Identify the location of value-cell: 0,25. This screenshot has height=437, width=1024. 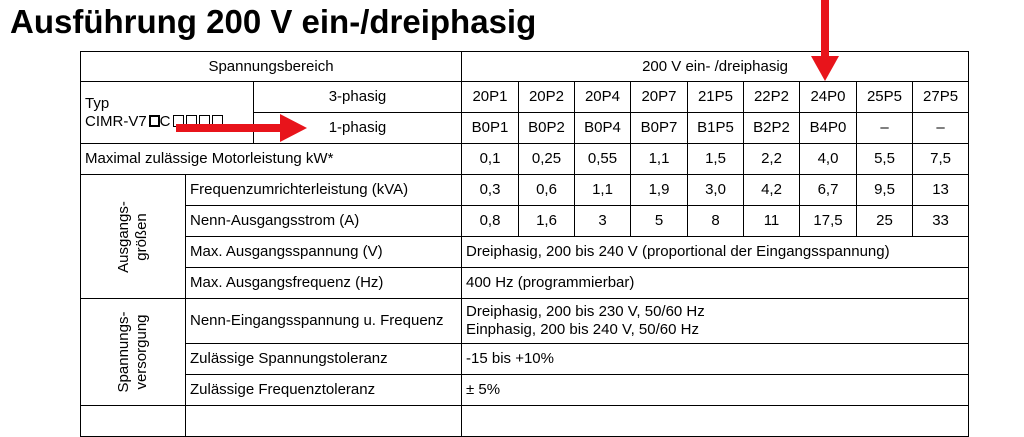
(546, 159).